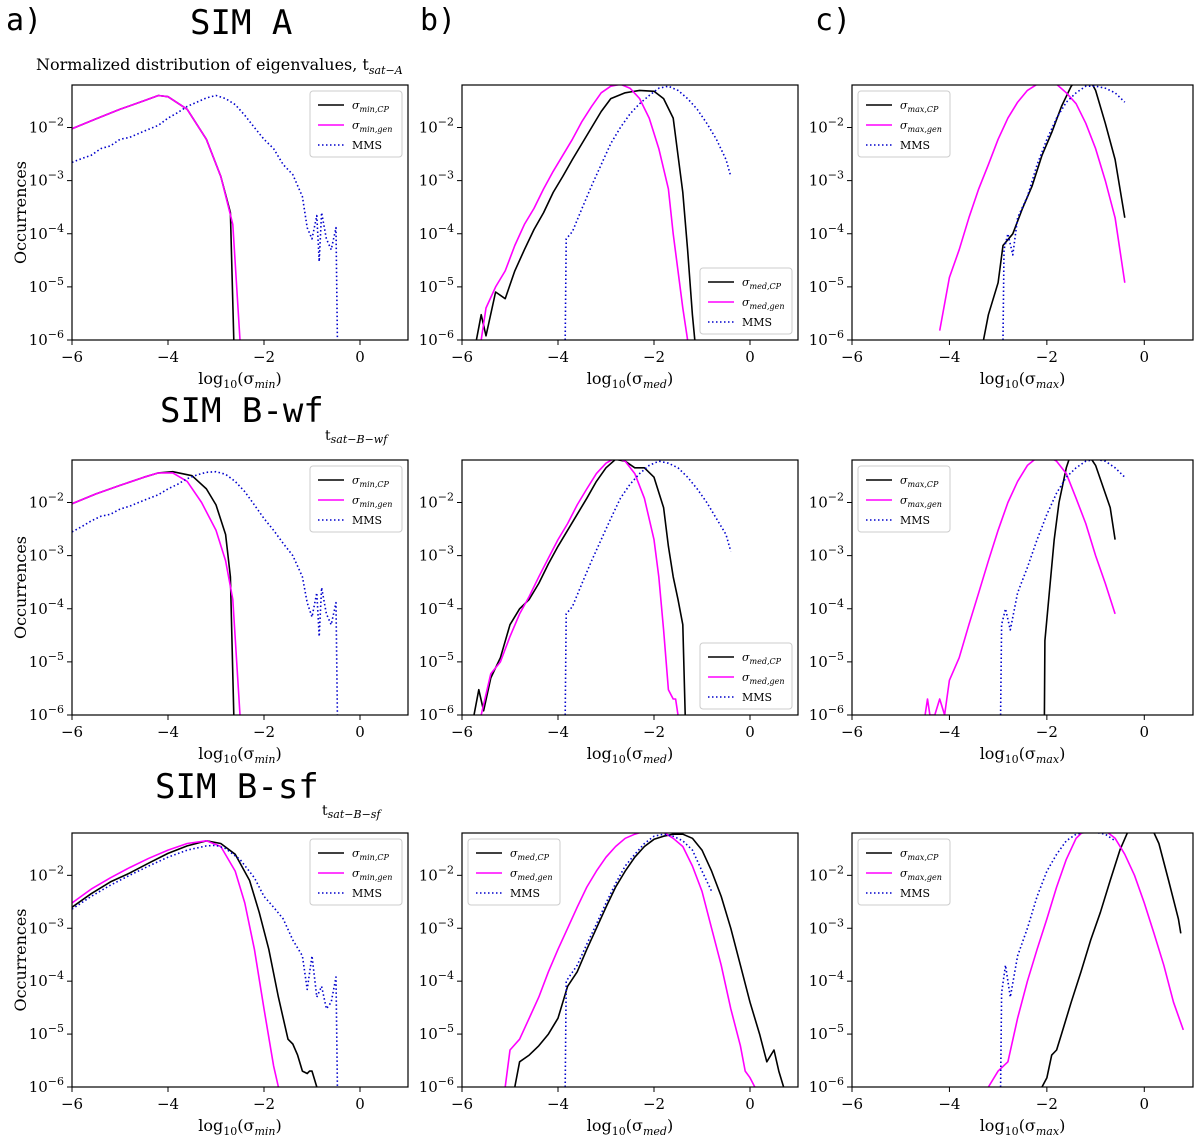  I want to click on panel-letter-c: c), so click(833, 20).